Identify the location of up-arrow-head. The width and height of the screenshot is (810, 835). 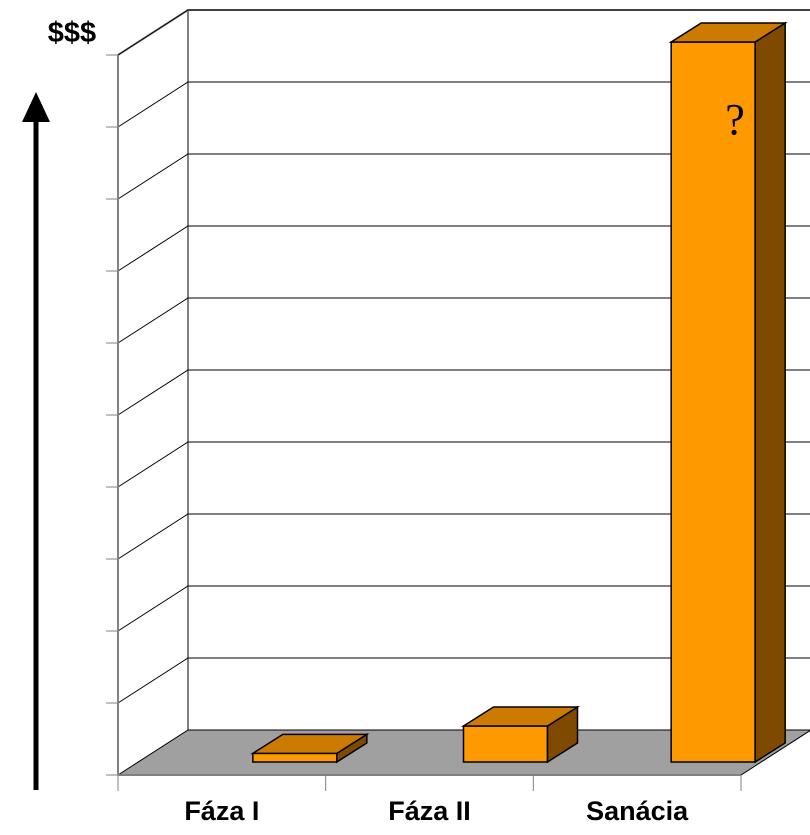
(36, 107).